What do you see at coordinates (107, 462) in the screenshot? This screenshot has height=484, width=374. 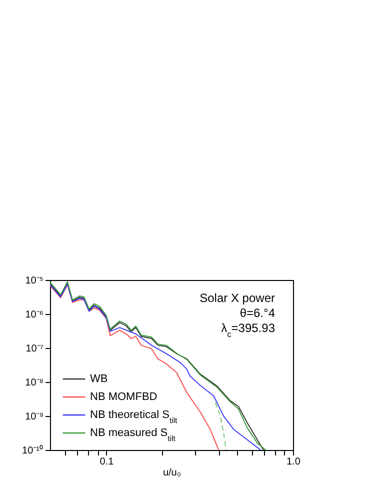 I see `x-tick-label: 0.1` at bounding box center [107, 462].